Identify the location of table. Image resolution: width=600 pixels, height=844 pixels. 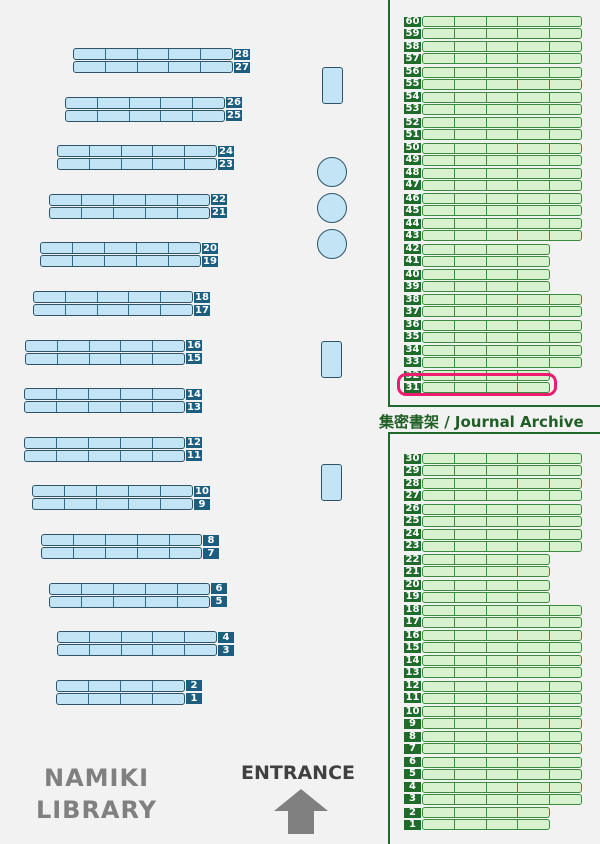
(331, 482).